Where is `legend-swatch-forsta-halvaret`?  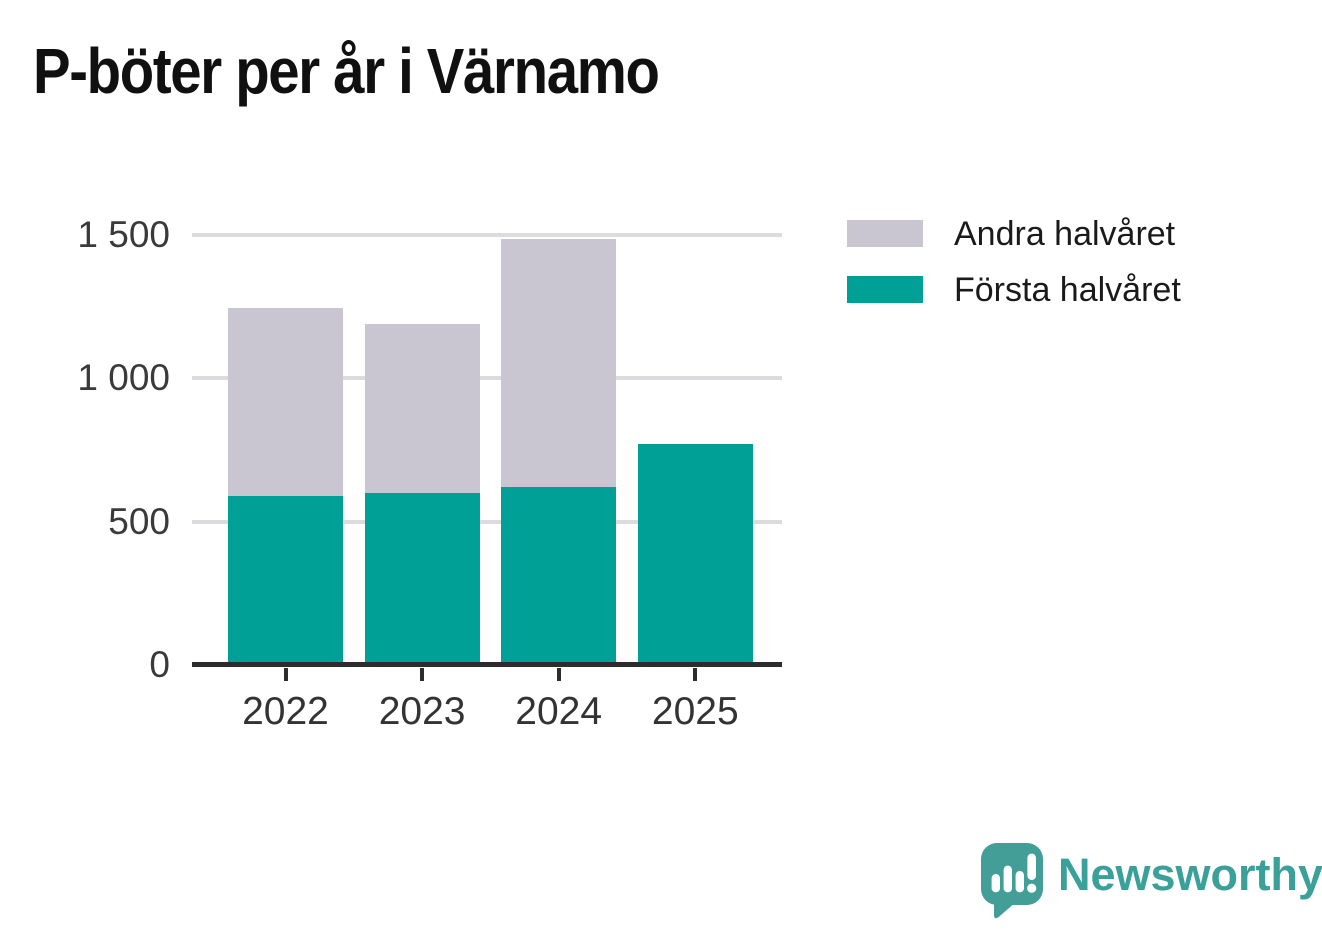
legend-swatch-forsta-halvaret is located at coordinates (885, 289).